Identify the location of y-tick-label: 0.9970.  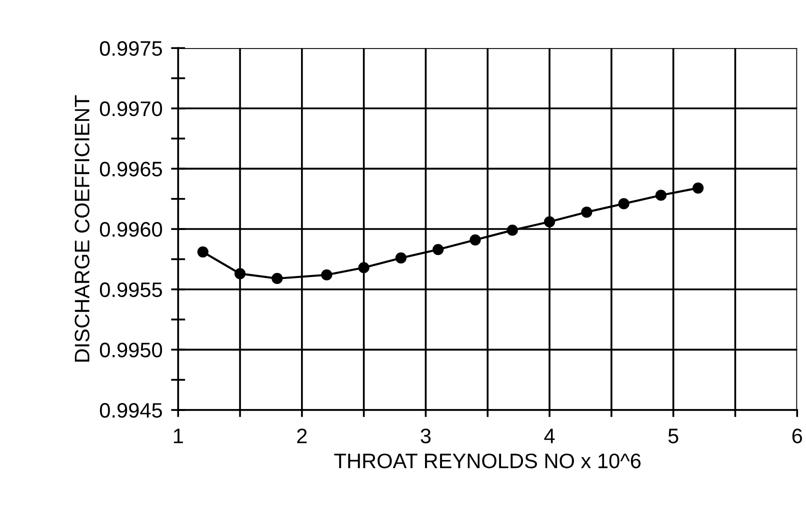
(131, 108).